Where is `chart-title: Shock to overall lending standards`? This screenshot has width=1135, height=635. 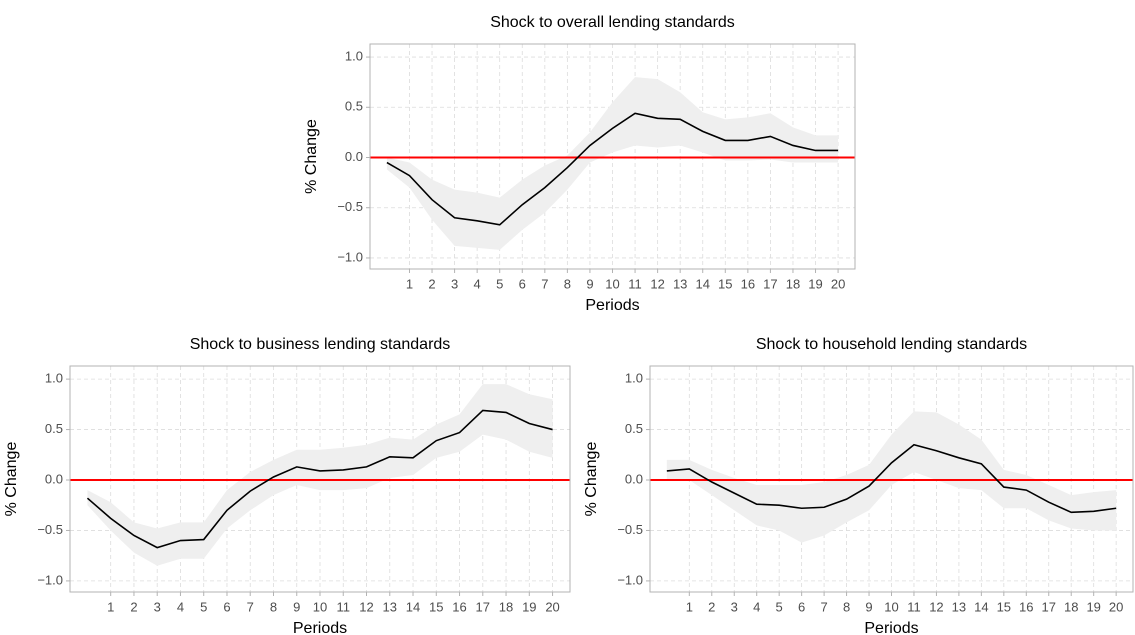
chart-title: Shock to overall lending standards is located at coordinates (612, 22).